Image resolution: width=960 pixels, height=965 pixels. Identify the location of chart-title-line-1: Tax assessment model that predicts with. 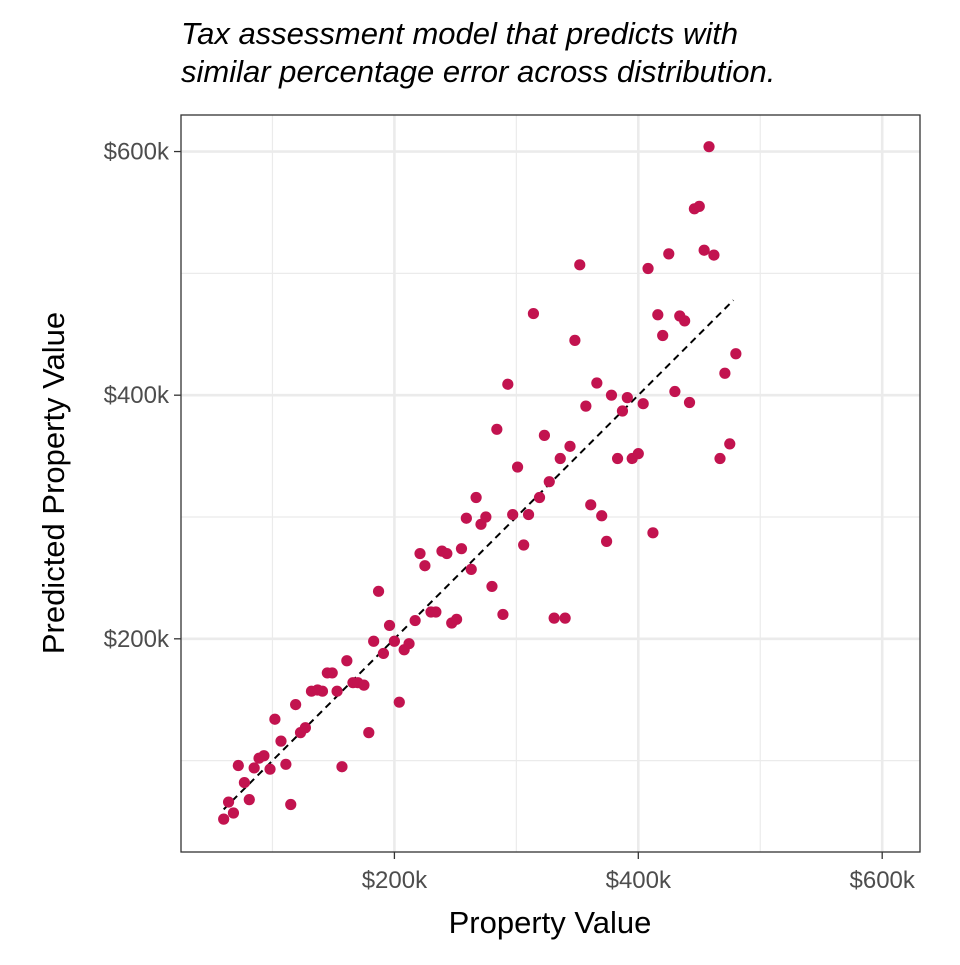
(459, 33).